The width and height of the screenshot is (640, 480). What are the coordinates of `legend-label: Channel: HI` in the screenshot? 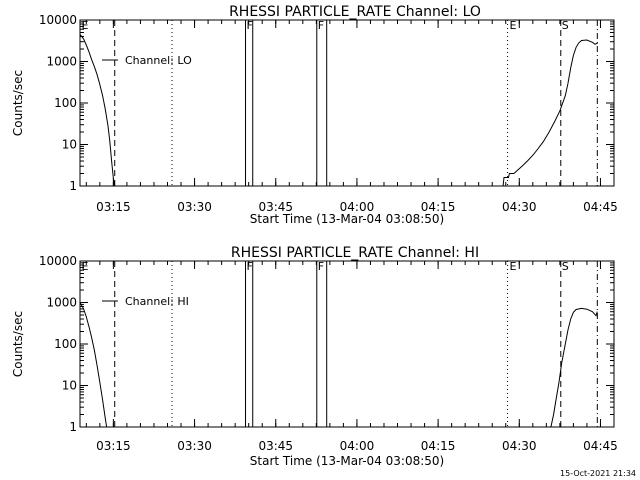 It's located at (157, 301).